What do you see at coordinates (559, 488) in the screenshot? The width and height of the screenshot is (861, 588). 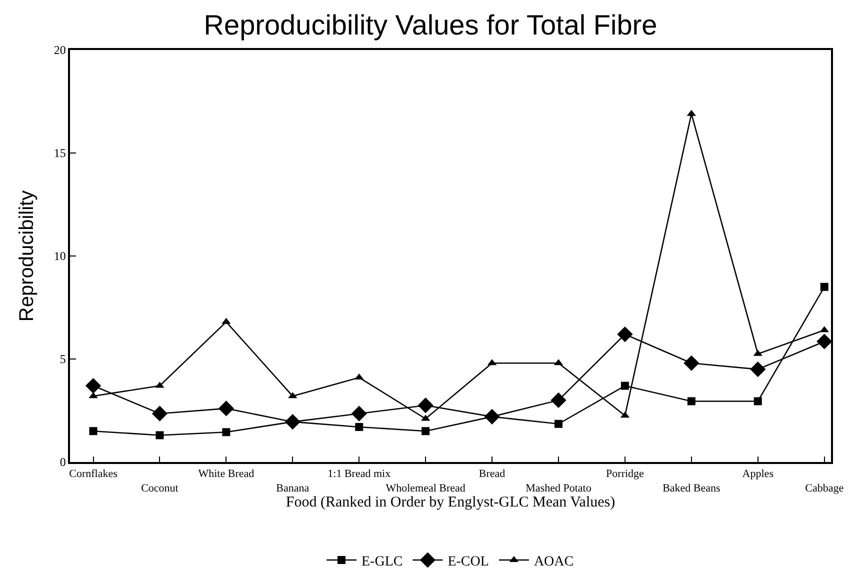 I see `x-tick-label: Mashed Potato` at bounding box center [559, 488].